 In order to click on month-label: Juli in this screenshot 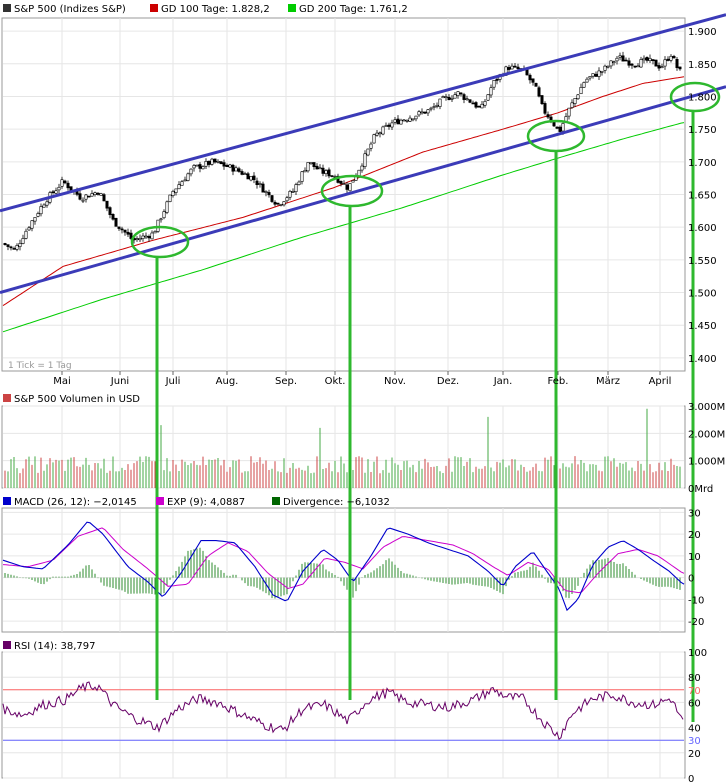, I will do `click(173, 381)`.